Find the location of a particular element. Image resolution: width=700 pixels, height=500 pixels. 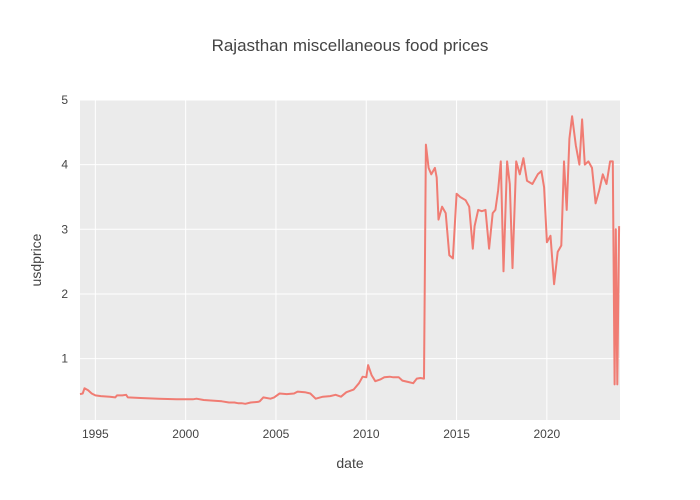

y-tick-labels: 1 2 3 4 5 is located at coordinates (64, 229).